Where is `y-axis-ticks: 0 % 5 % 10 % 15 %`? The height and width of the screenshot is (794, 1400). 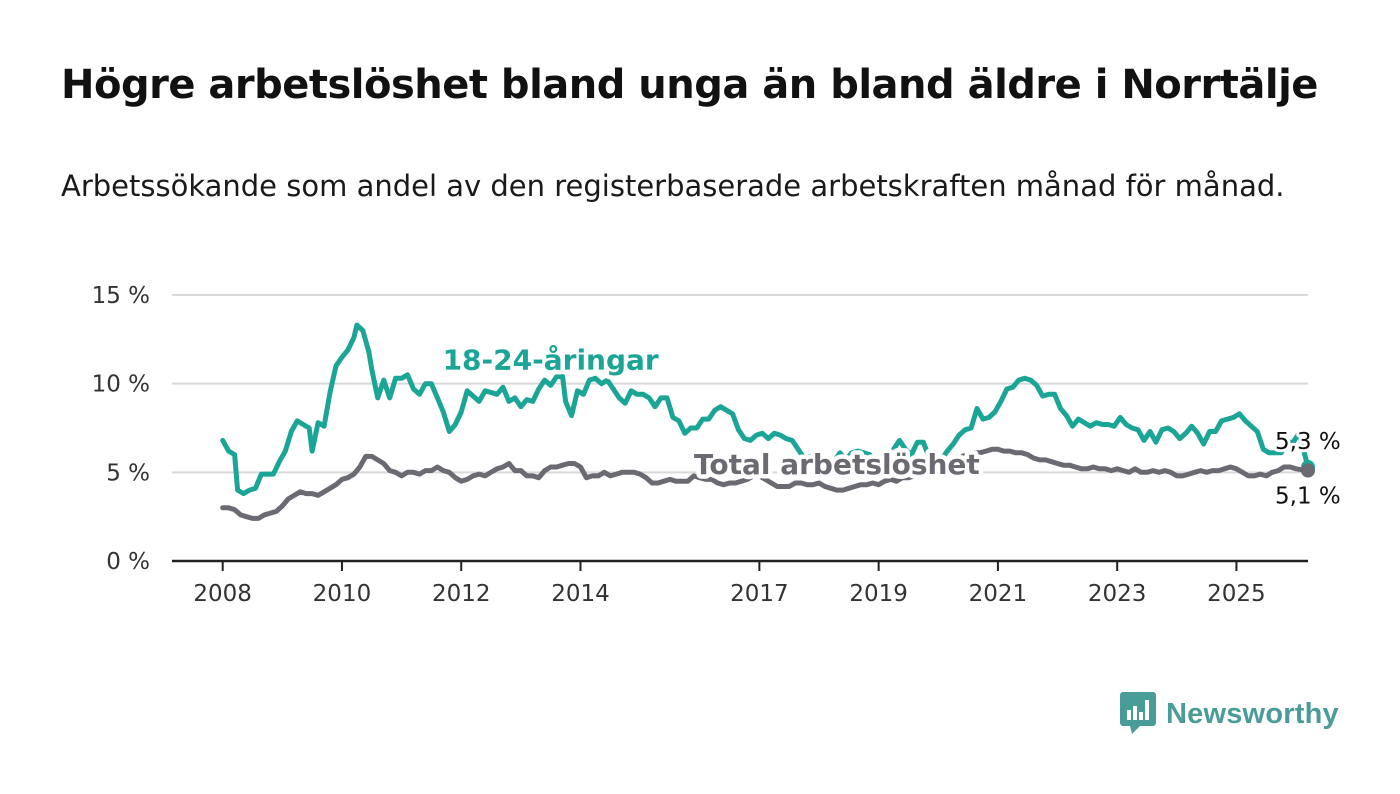
y-axis-ticks: 0 % 5 % 10 % 15 % is located at coordinates (121, 429).